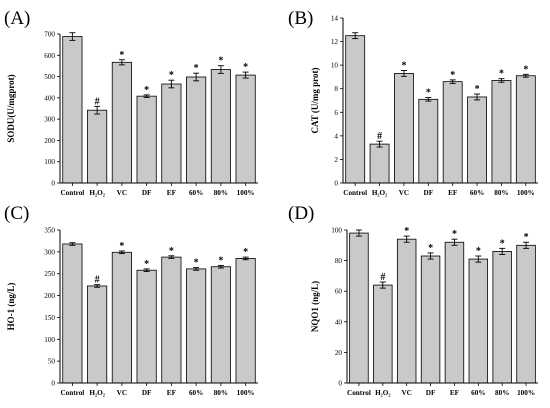 This screenshot has width=550, height=408. I want to click on y-tick-label: 500, so click(49, 77).